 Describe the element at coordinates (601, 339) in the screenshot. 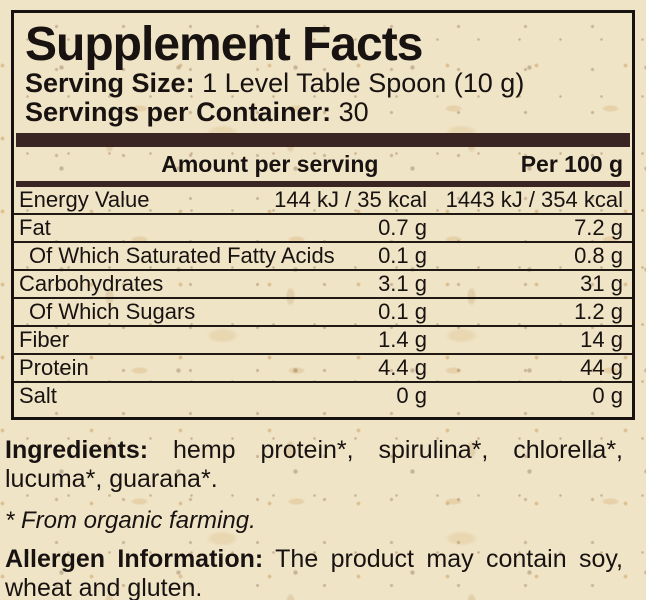

I see `row-per100: 14 g` at that location.